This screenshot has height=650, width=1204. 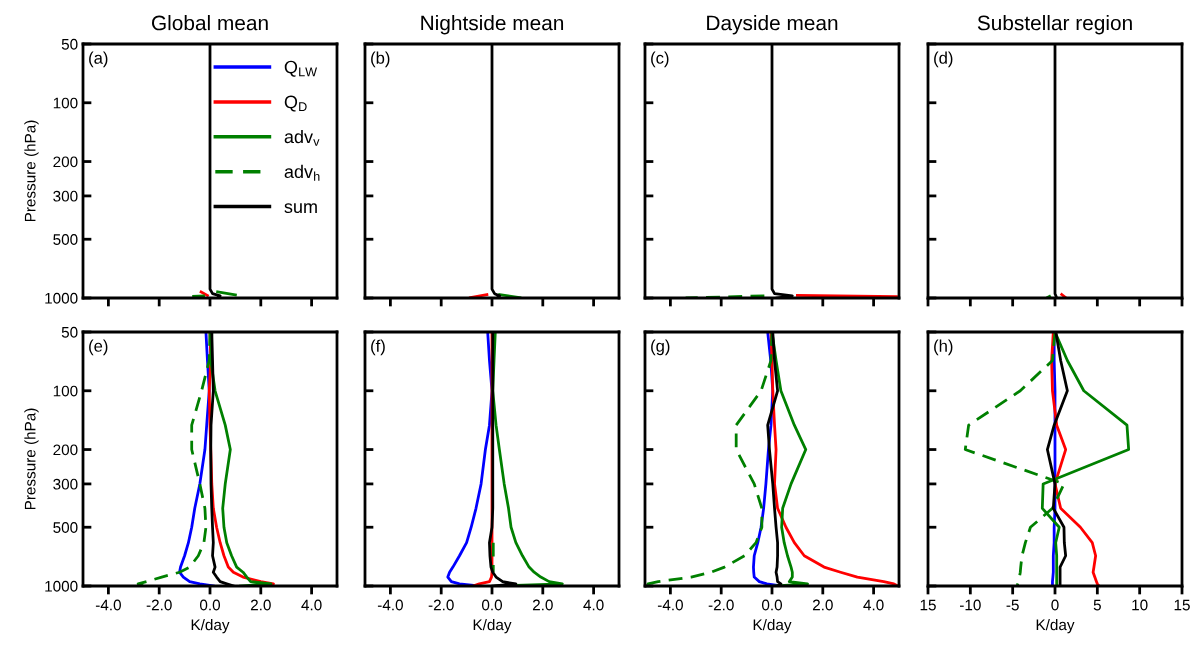 I want to click on annotation: (b), so click(x=380, y=59).